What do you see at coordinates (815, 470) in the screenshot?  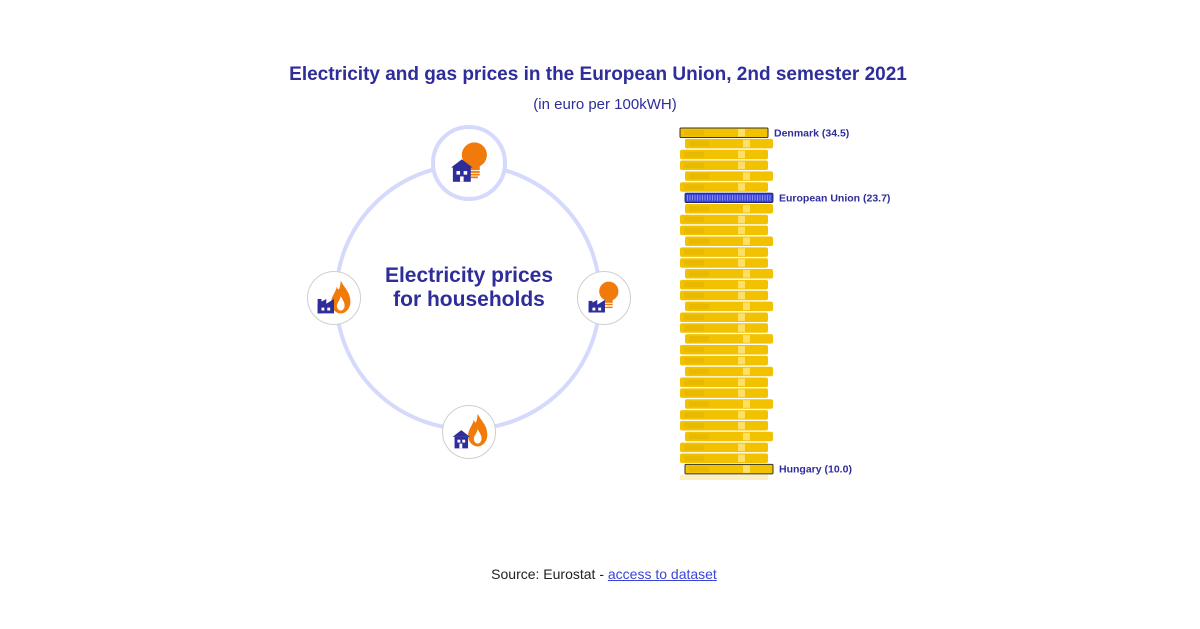 I see `bar-label: Hungary (10.0)` at bounding box center [815, 470].